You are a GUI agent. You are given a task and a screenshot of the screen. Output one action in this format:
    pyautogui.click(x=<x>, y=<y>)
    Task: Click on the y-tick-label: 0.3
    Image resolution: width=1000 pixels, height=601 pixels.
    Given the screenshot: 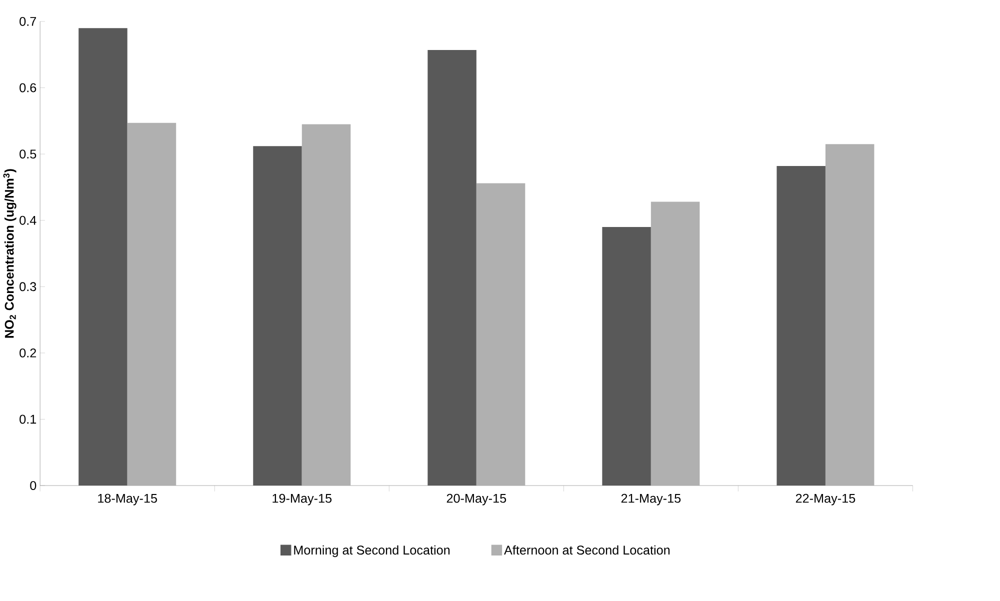 What is the action you would take?
    pyautogui.click(x=28, y=287)
    